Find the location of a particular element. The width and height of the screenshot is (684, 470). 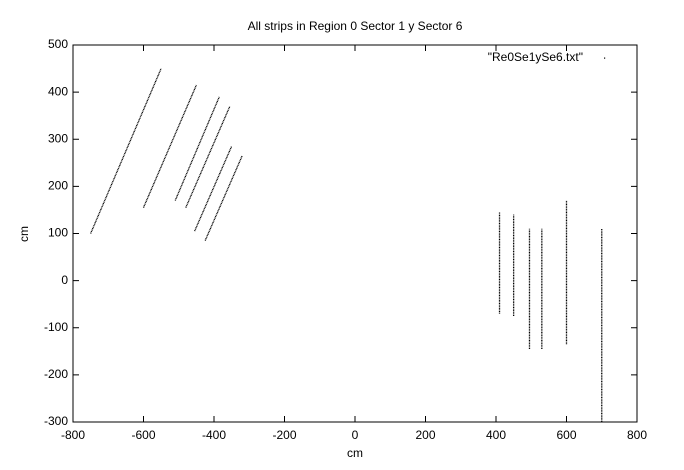

y-axis-label: cm is located at coordinates (24, 234).